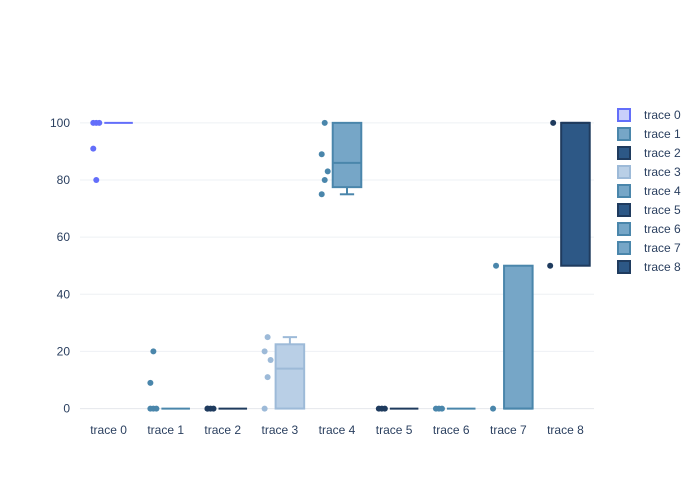 This screenshot has width=700, height=500. What do you see at coordinates (662, 115) in the screenshot?
I see `legend-label: trace 0` at bounding box center [662, 115].